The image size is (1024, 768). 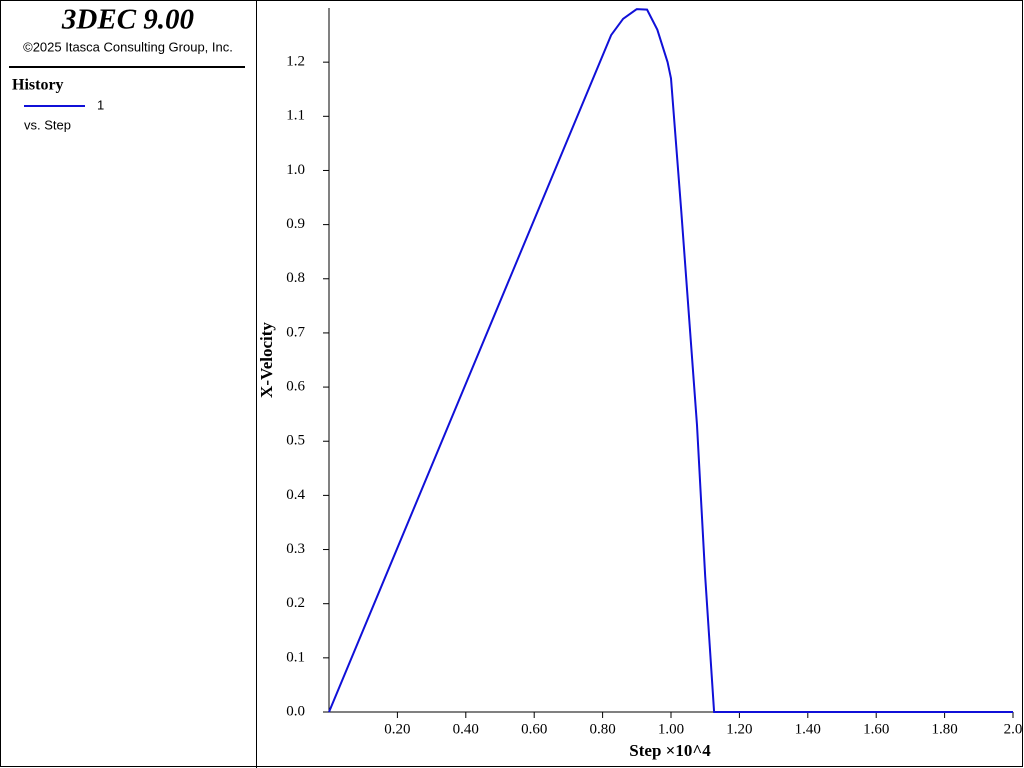 What do you see at coordinates (38, 85) in the screenshot?
I see `legend-title: History` at bounding box center [38, 85].